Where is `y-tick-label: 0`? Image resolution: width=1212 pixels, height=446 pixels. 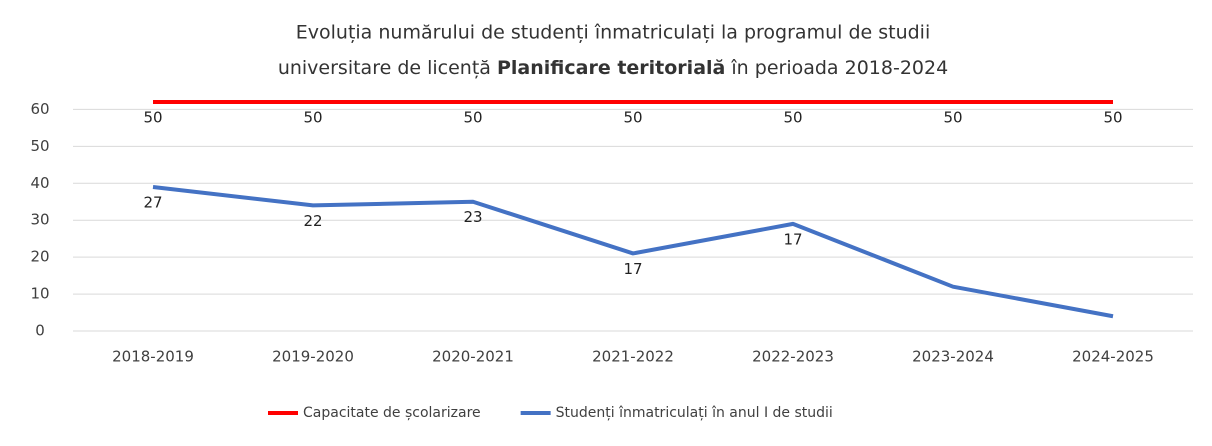 y-tick-label: 0 is located at coordinates (40, 331).